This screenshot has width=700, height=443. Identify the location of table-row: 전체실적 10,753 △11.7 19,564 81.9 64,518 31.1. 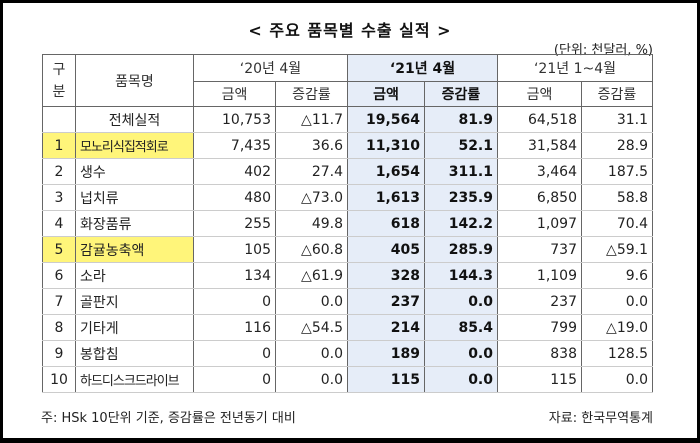
(347, 119).